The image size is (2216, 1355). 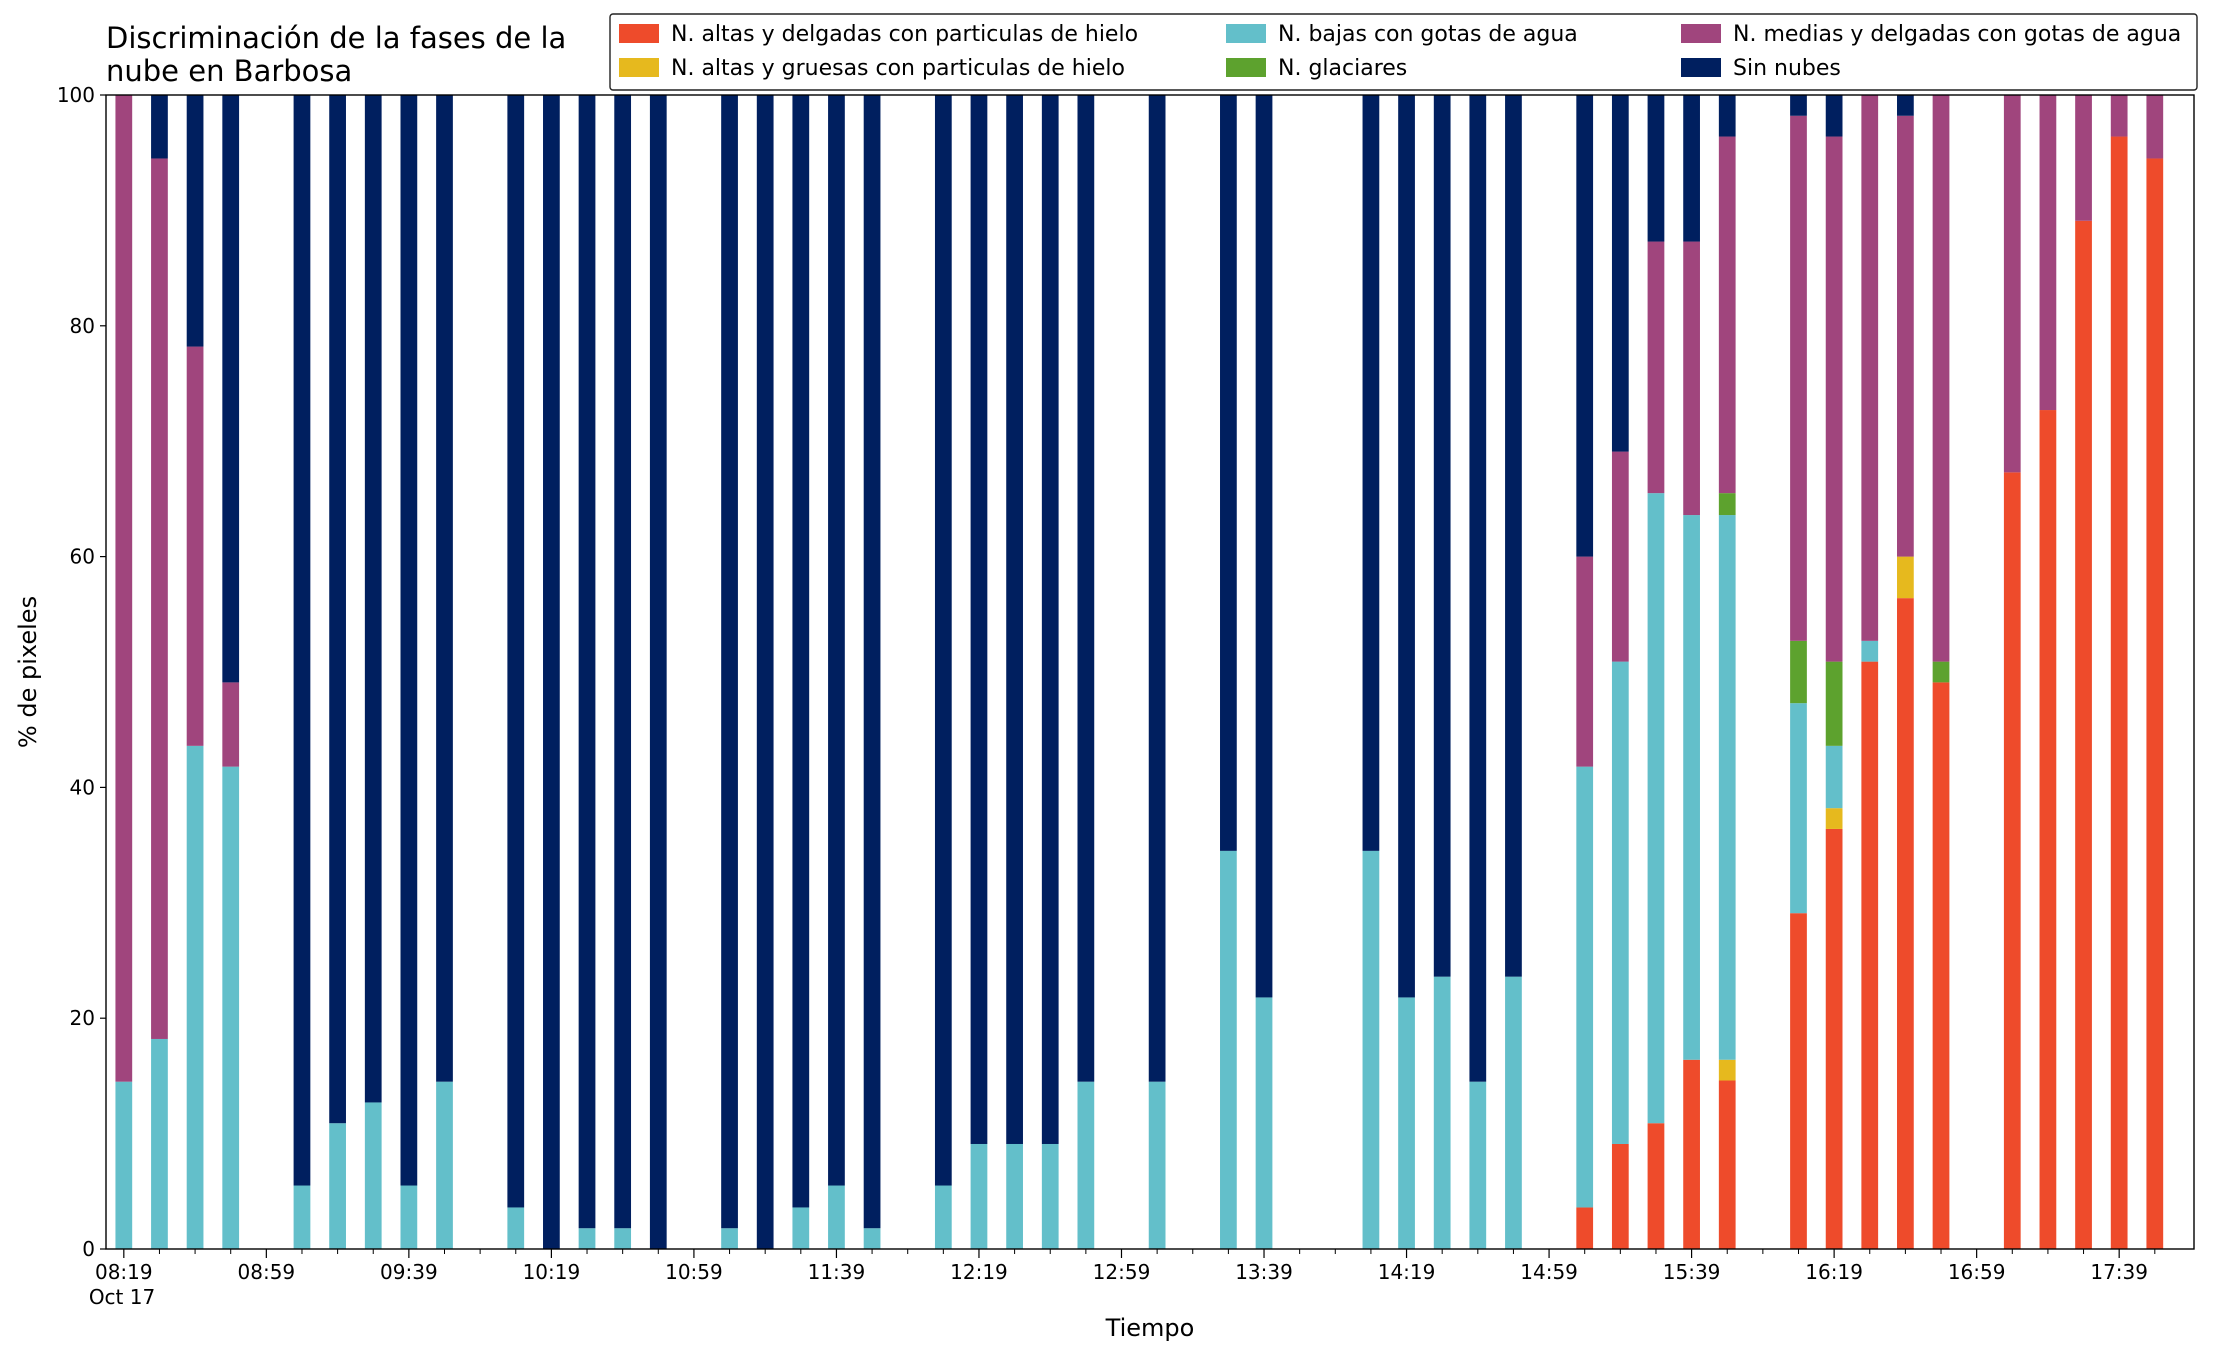 What do you see at coordinates (82, 557) in the screenshot?
I see `y-tick-label: 60` at bounding box center [82, 557].